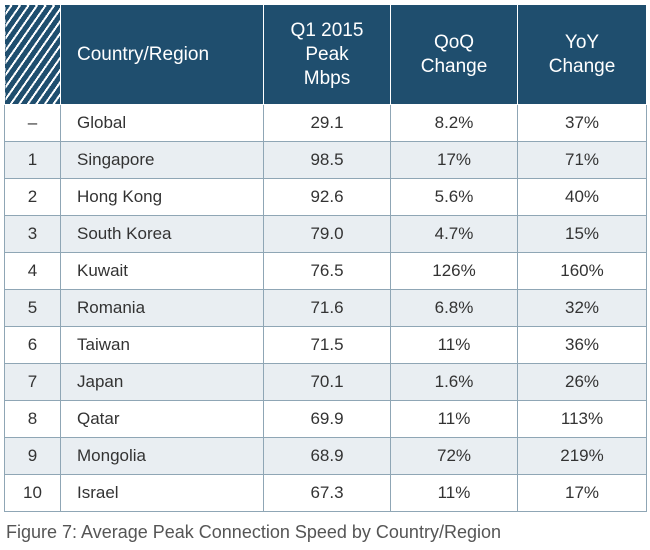 This screenshot has width=650, height=550. What do you see at coordinates (32, 271) in the screenshot?
I see `rank-cell: 4` at bounding box center [32, 271].